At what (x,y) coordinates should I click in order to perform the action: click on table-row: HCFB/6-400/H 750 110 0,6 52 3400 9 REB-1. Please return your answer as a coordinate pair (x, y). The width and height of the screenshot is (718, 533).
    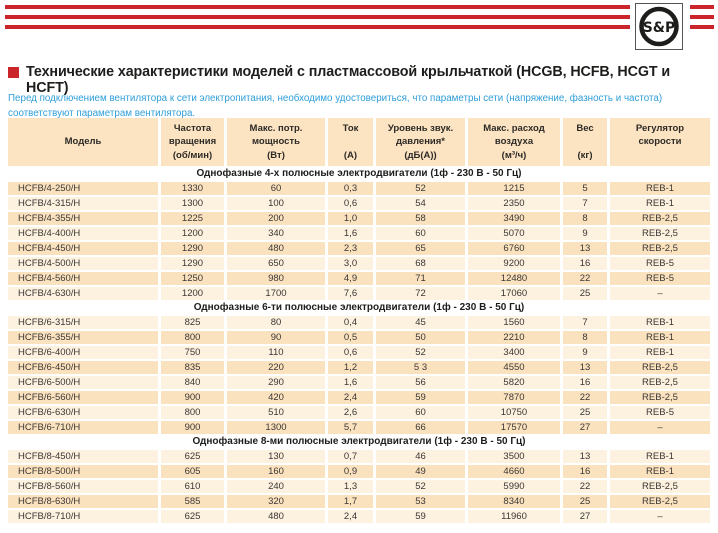
    Looking at the image, I should click on (359, 351).